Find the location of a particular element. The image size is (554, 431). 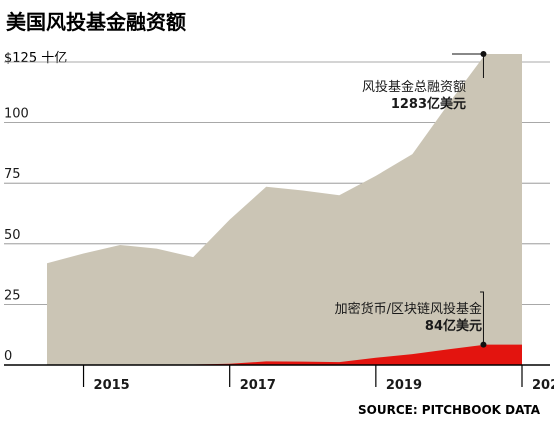

crypto-funding-area is located at coordinates (284, 354).